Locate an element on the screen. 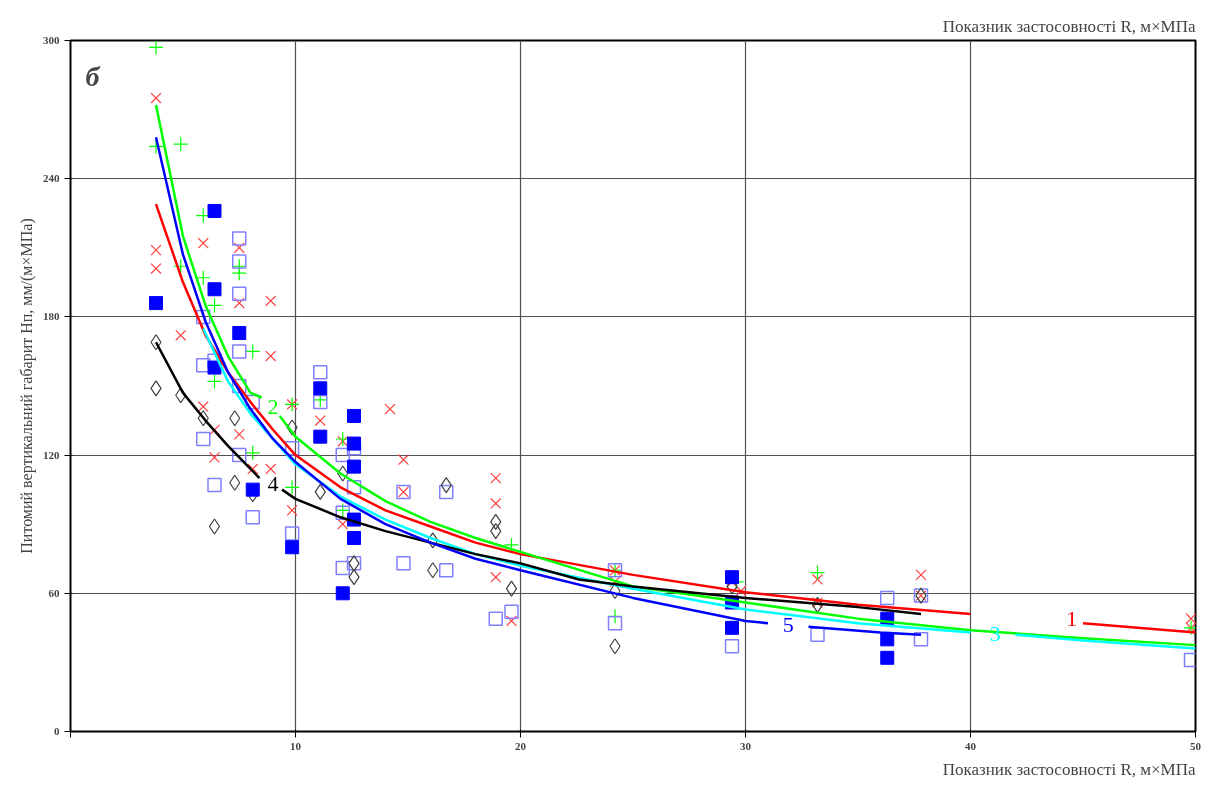 This screenshot has width=1221, height=789. series-label: 2 is located at coordinates (273, 406).